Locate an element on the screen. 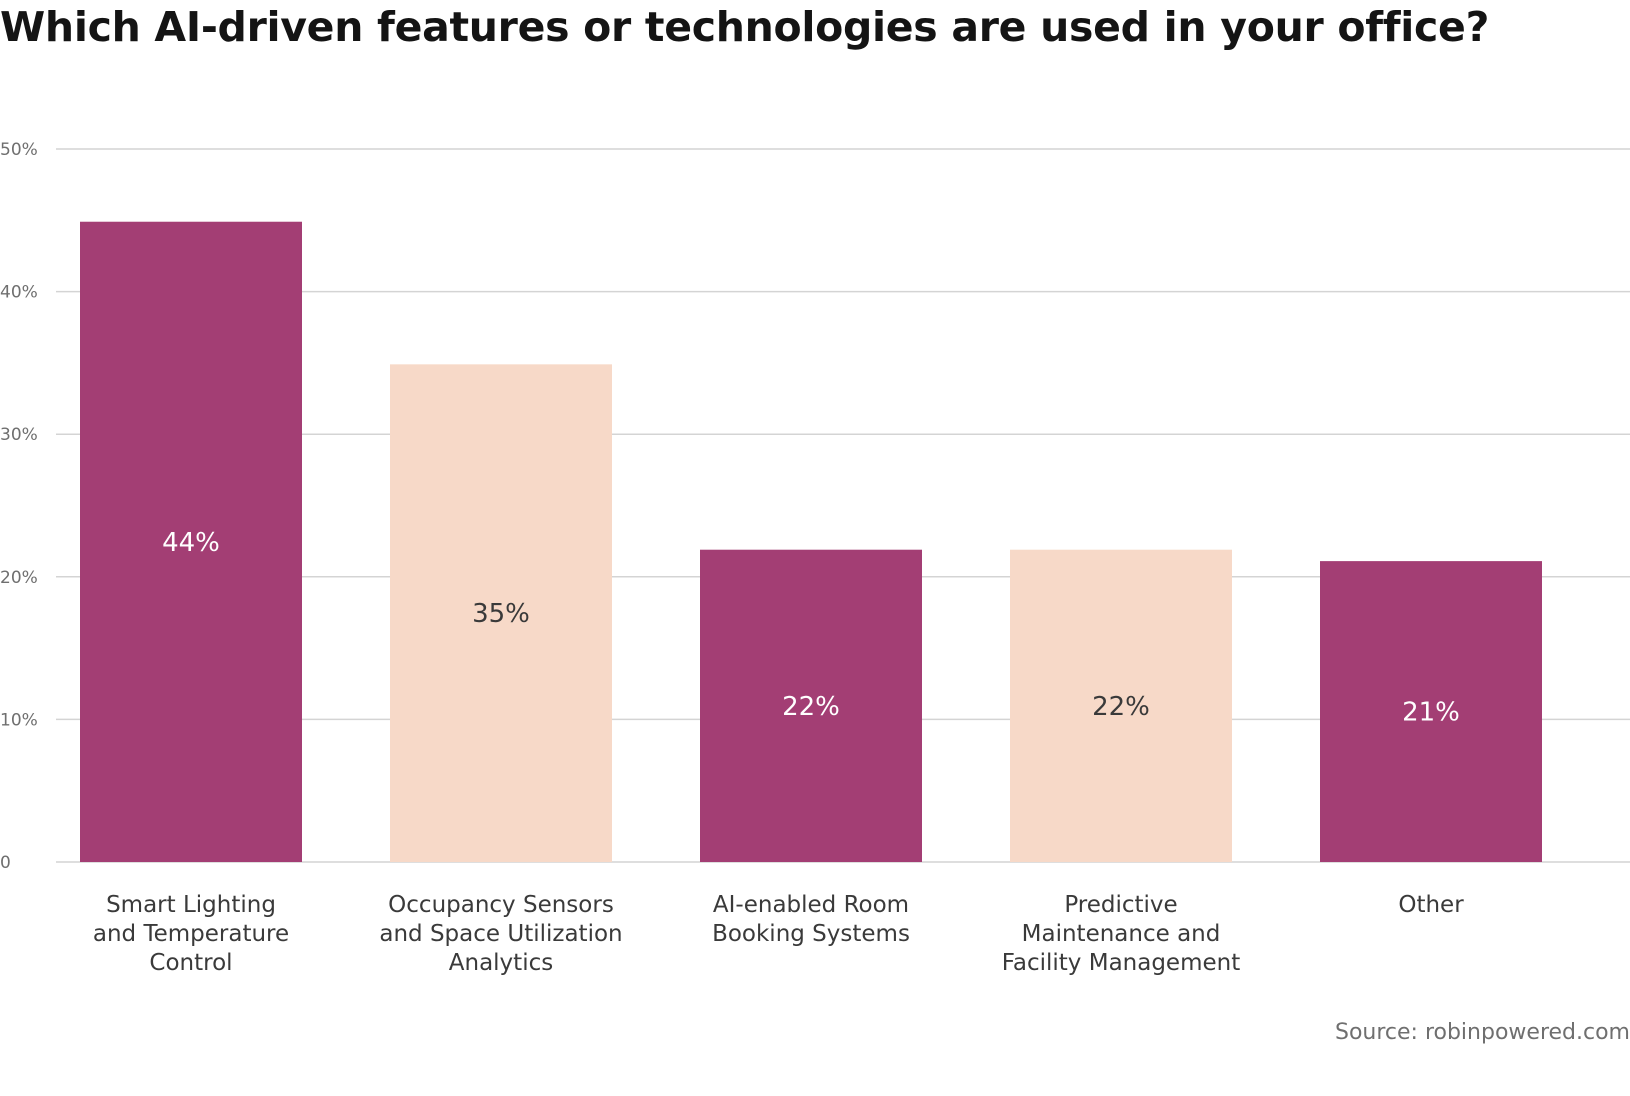 The width and height of the screenshot is (1630, 1096). y-tick-label: 50% is located at coordinates (19, 150).